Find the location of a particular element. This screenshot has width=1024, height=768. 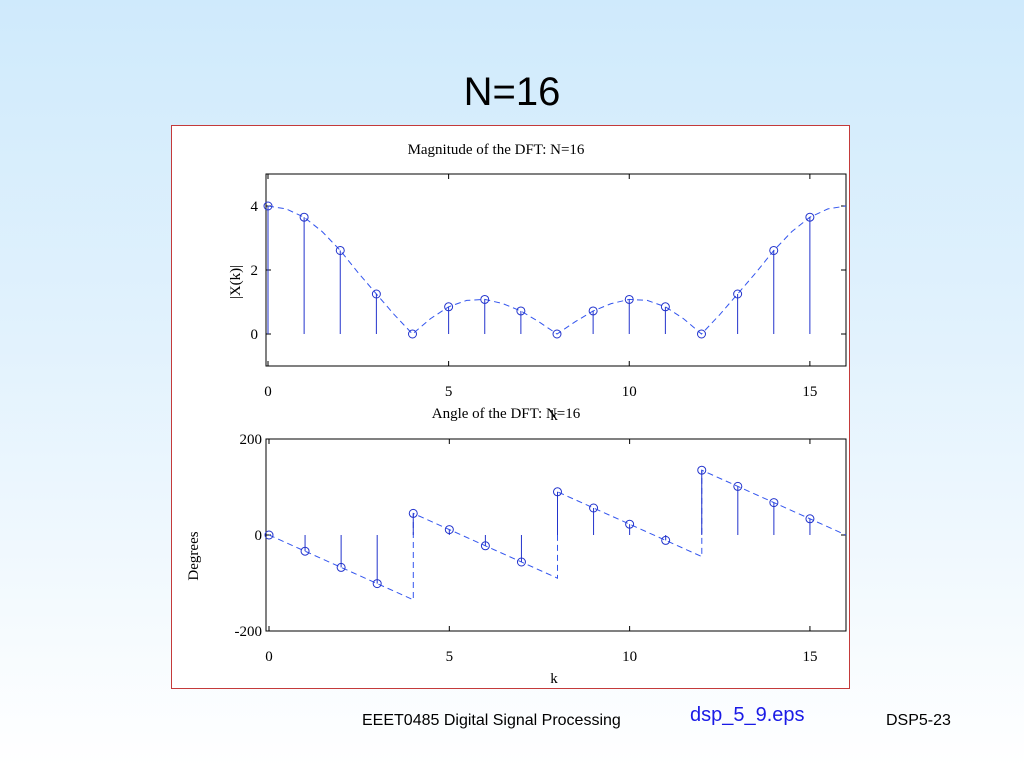

footer-course-name: EEET0485 Digital Signal Processing is located at coordinates (491, 720).